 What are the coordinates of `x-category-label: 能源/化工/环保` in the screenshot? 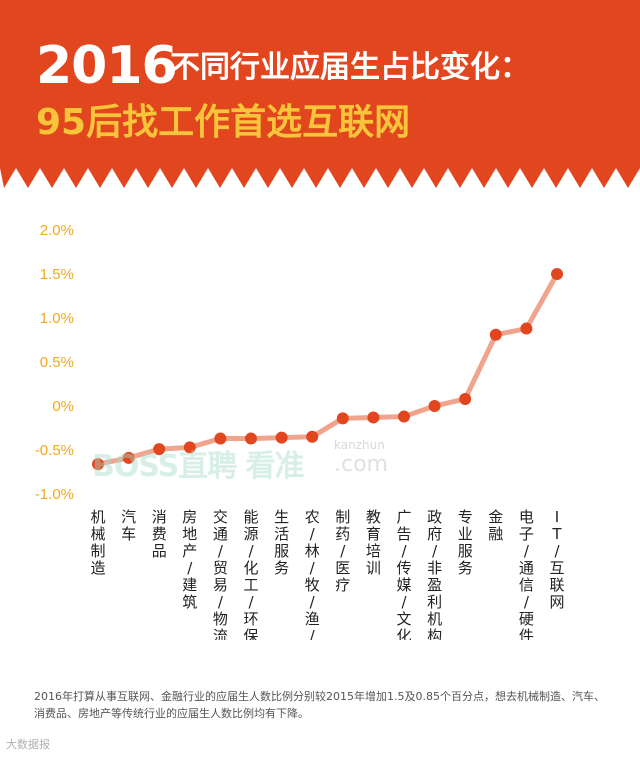 It's located at (250, 574).